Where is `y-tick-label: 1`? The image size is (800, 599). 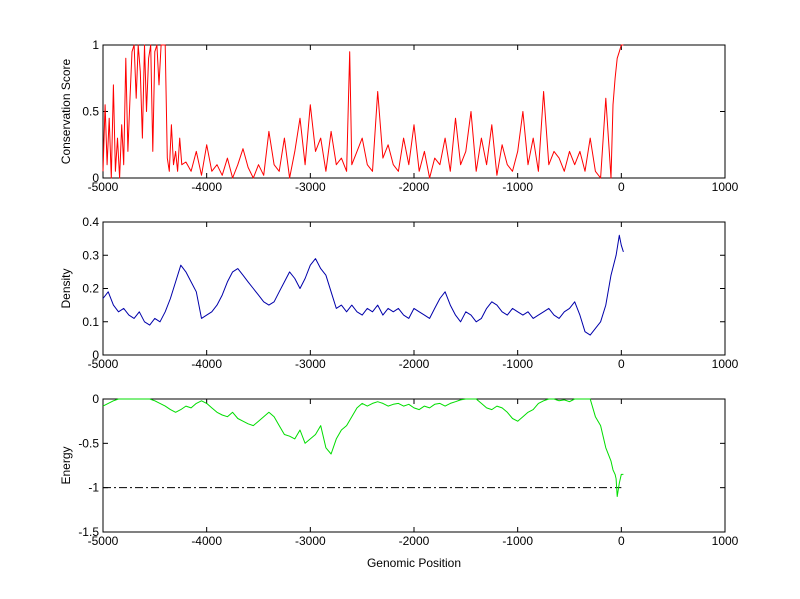
y-tick-label: 1 is located at coordinates (95, 45).